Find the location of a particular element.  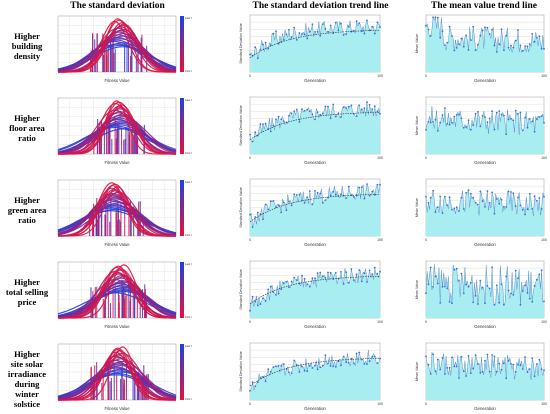

legend-top-label: Last Gen is located at coordinates (188, 18).